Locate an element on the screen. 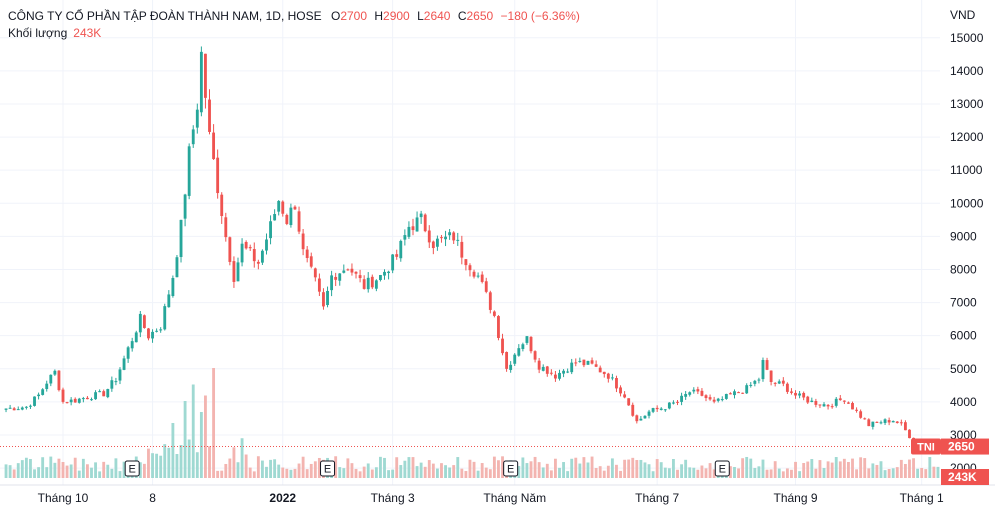  y-tick-label: 15000 is located at coordinates (967, 38).